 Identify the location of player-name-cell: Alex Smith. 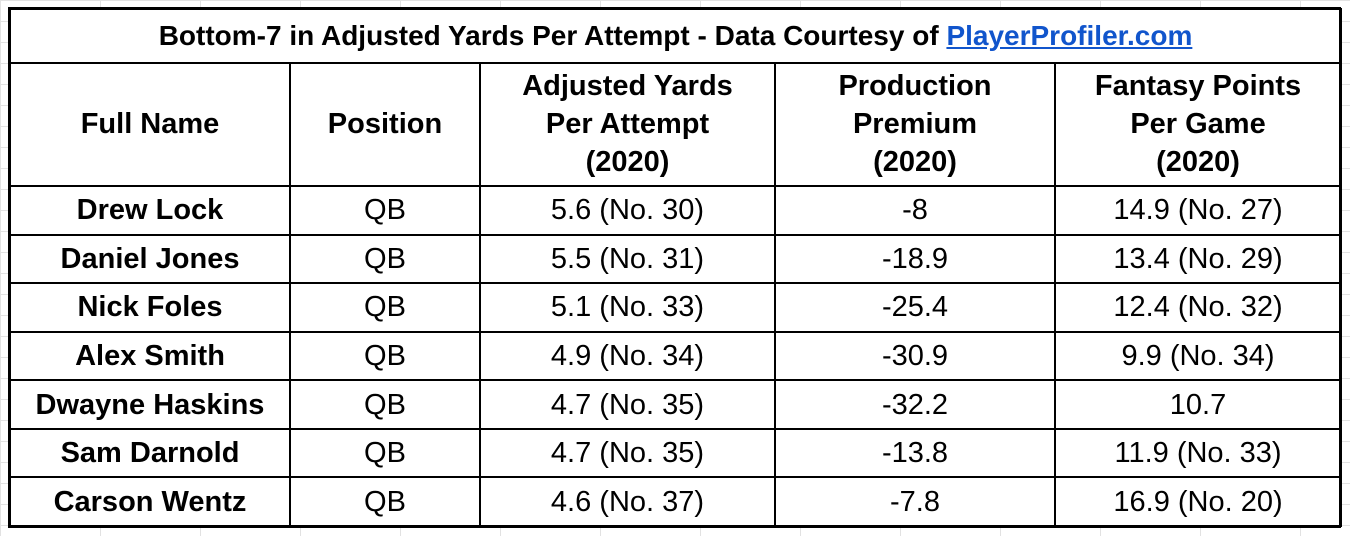
(150, 356).